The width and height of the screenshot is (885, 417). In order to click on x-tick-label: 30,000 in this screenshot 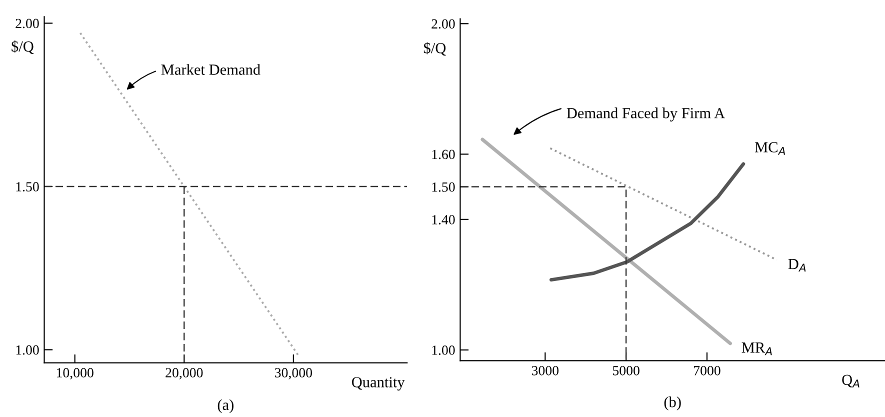, I will do `click(293, 374)`.